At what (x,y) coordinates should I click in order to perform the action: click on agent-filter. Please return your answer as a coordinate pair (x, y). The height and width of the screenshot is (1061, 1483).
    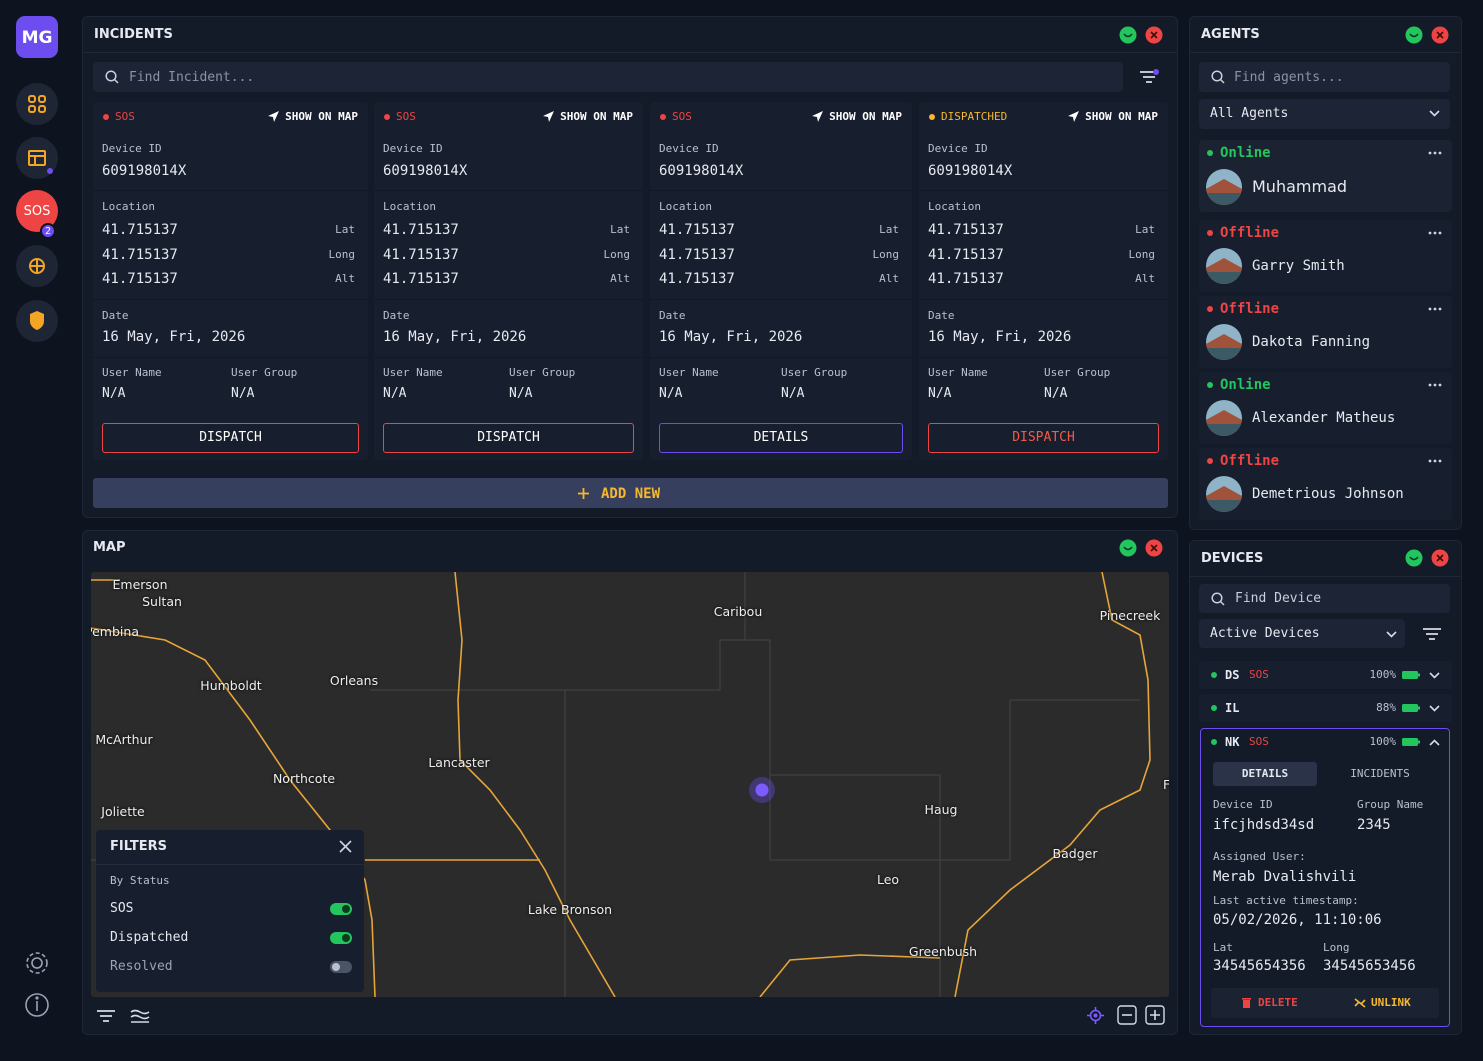
    Looking at the image, I should click on (1324, 114).